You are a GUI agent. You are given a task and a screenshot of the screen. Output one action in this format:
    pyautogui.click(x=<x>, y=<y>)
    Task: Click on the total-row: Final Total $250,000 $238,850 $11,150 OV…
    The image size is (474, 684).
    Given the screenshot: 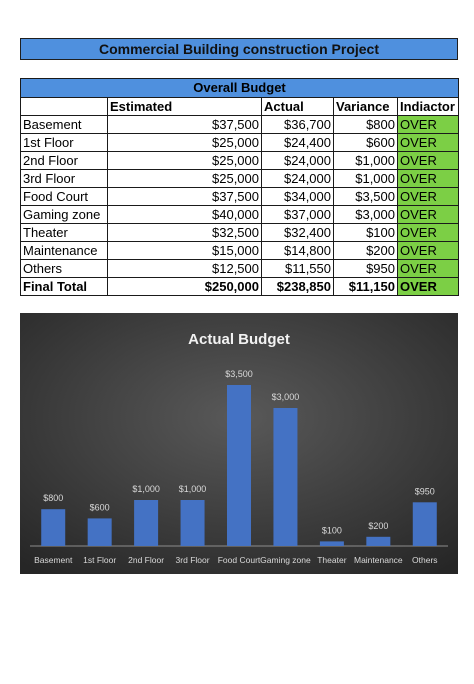 What is the action you would take?
    pyautogui.click(x=240, y=286)
    